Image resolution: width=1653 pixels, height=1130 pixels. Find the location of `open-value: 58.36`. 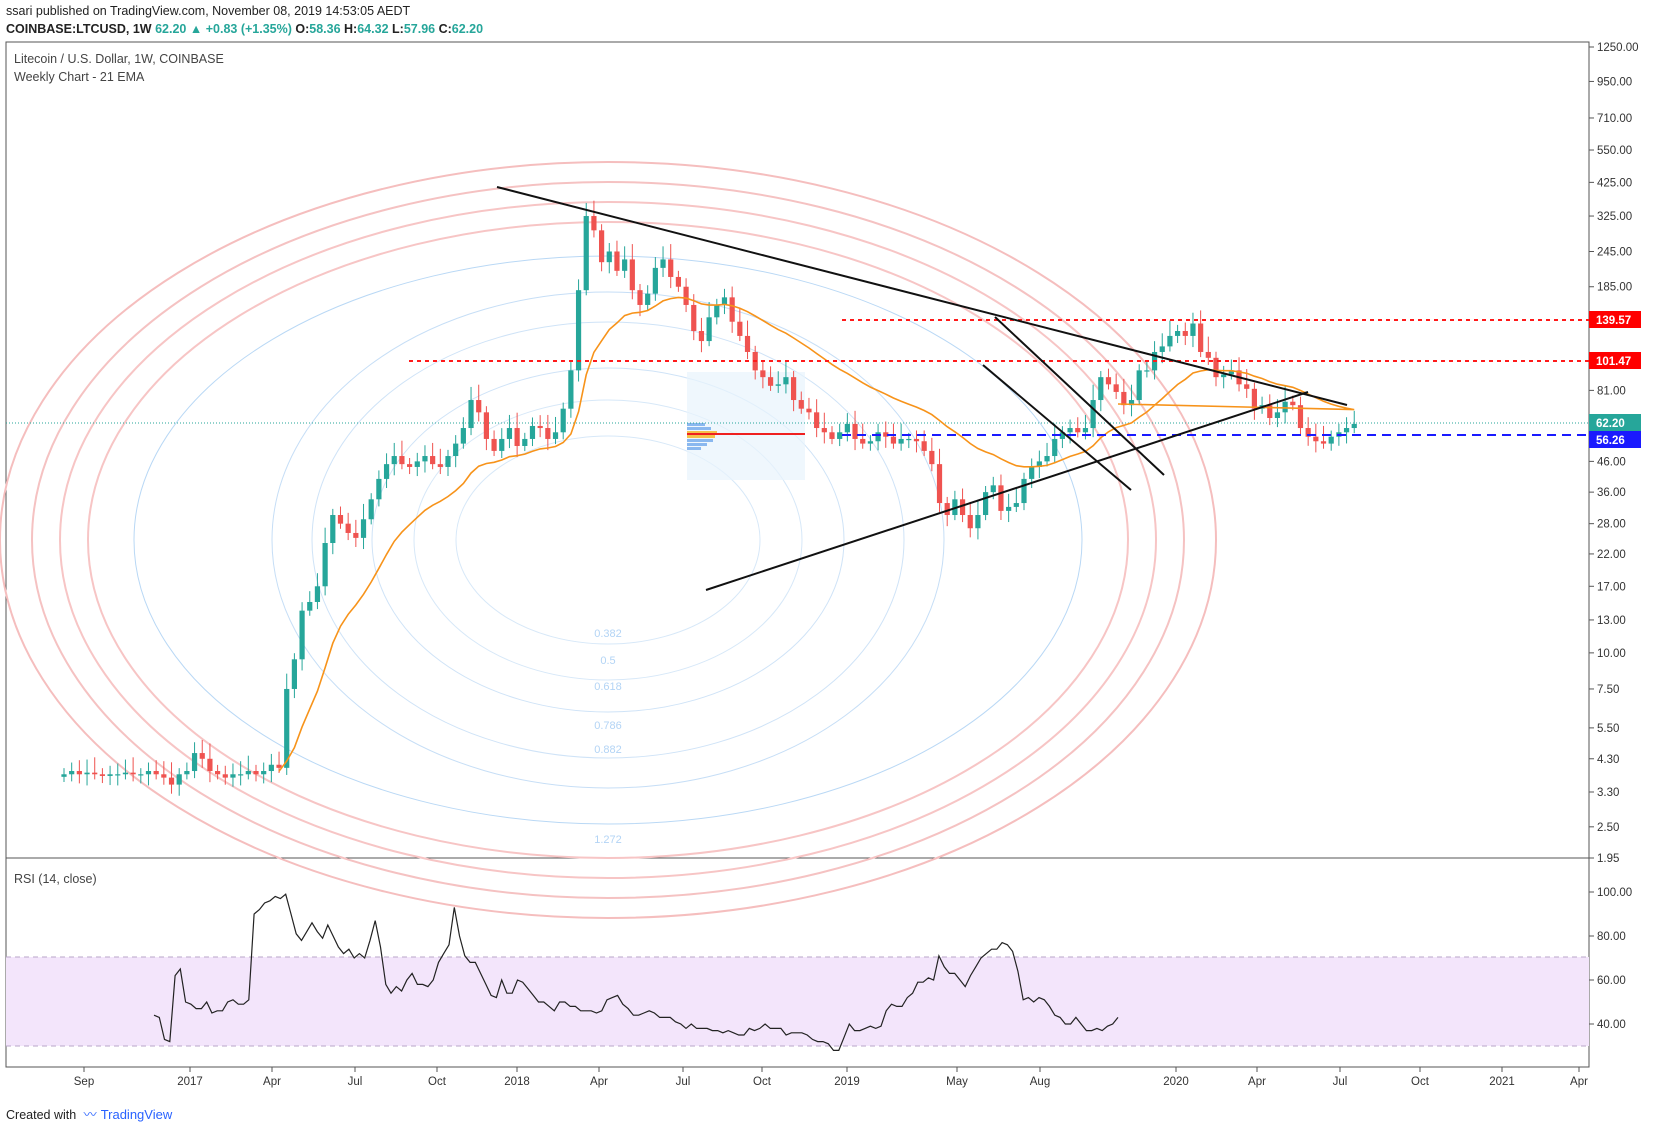

open-value: 58.36 is located at coordinates (325, 29).